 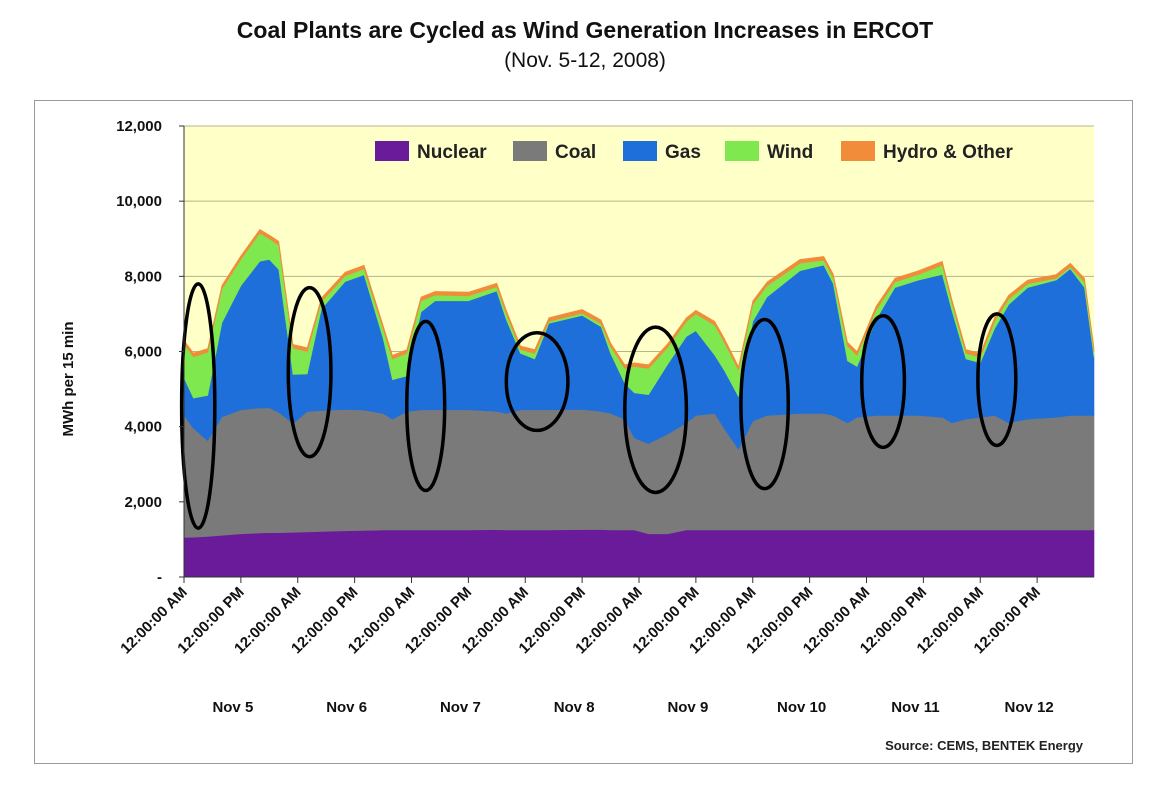 I want to click on day-label: Nov 10, so click(x=801, y=707).